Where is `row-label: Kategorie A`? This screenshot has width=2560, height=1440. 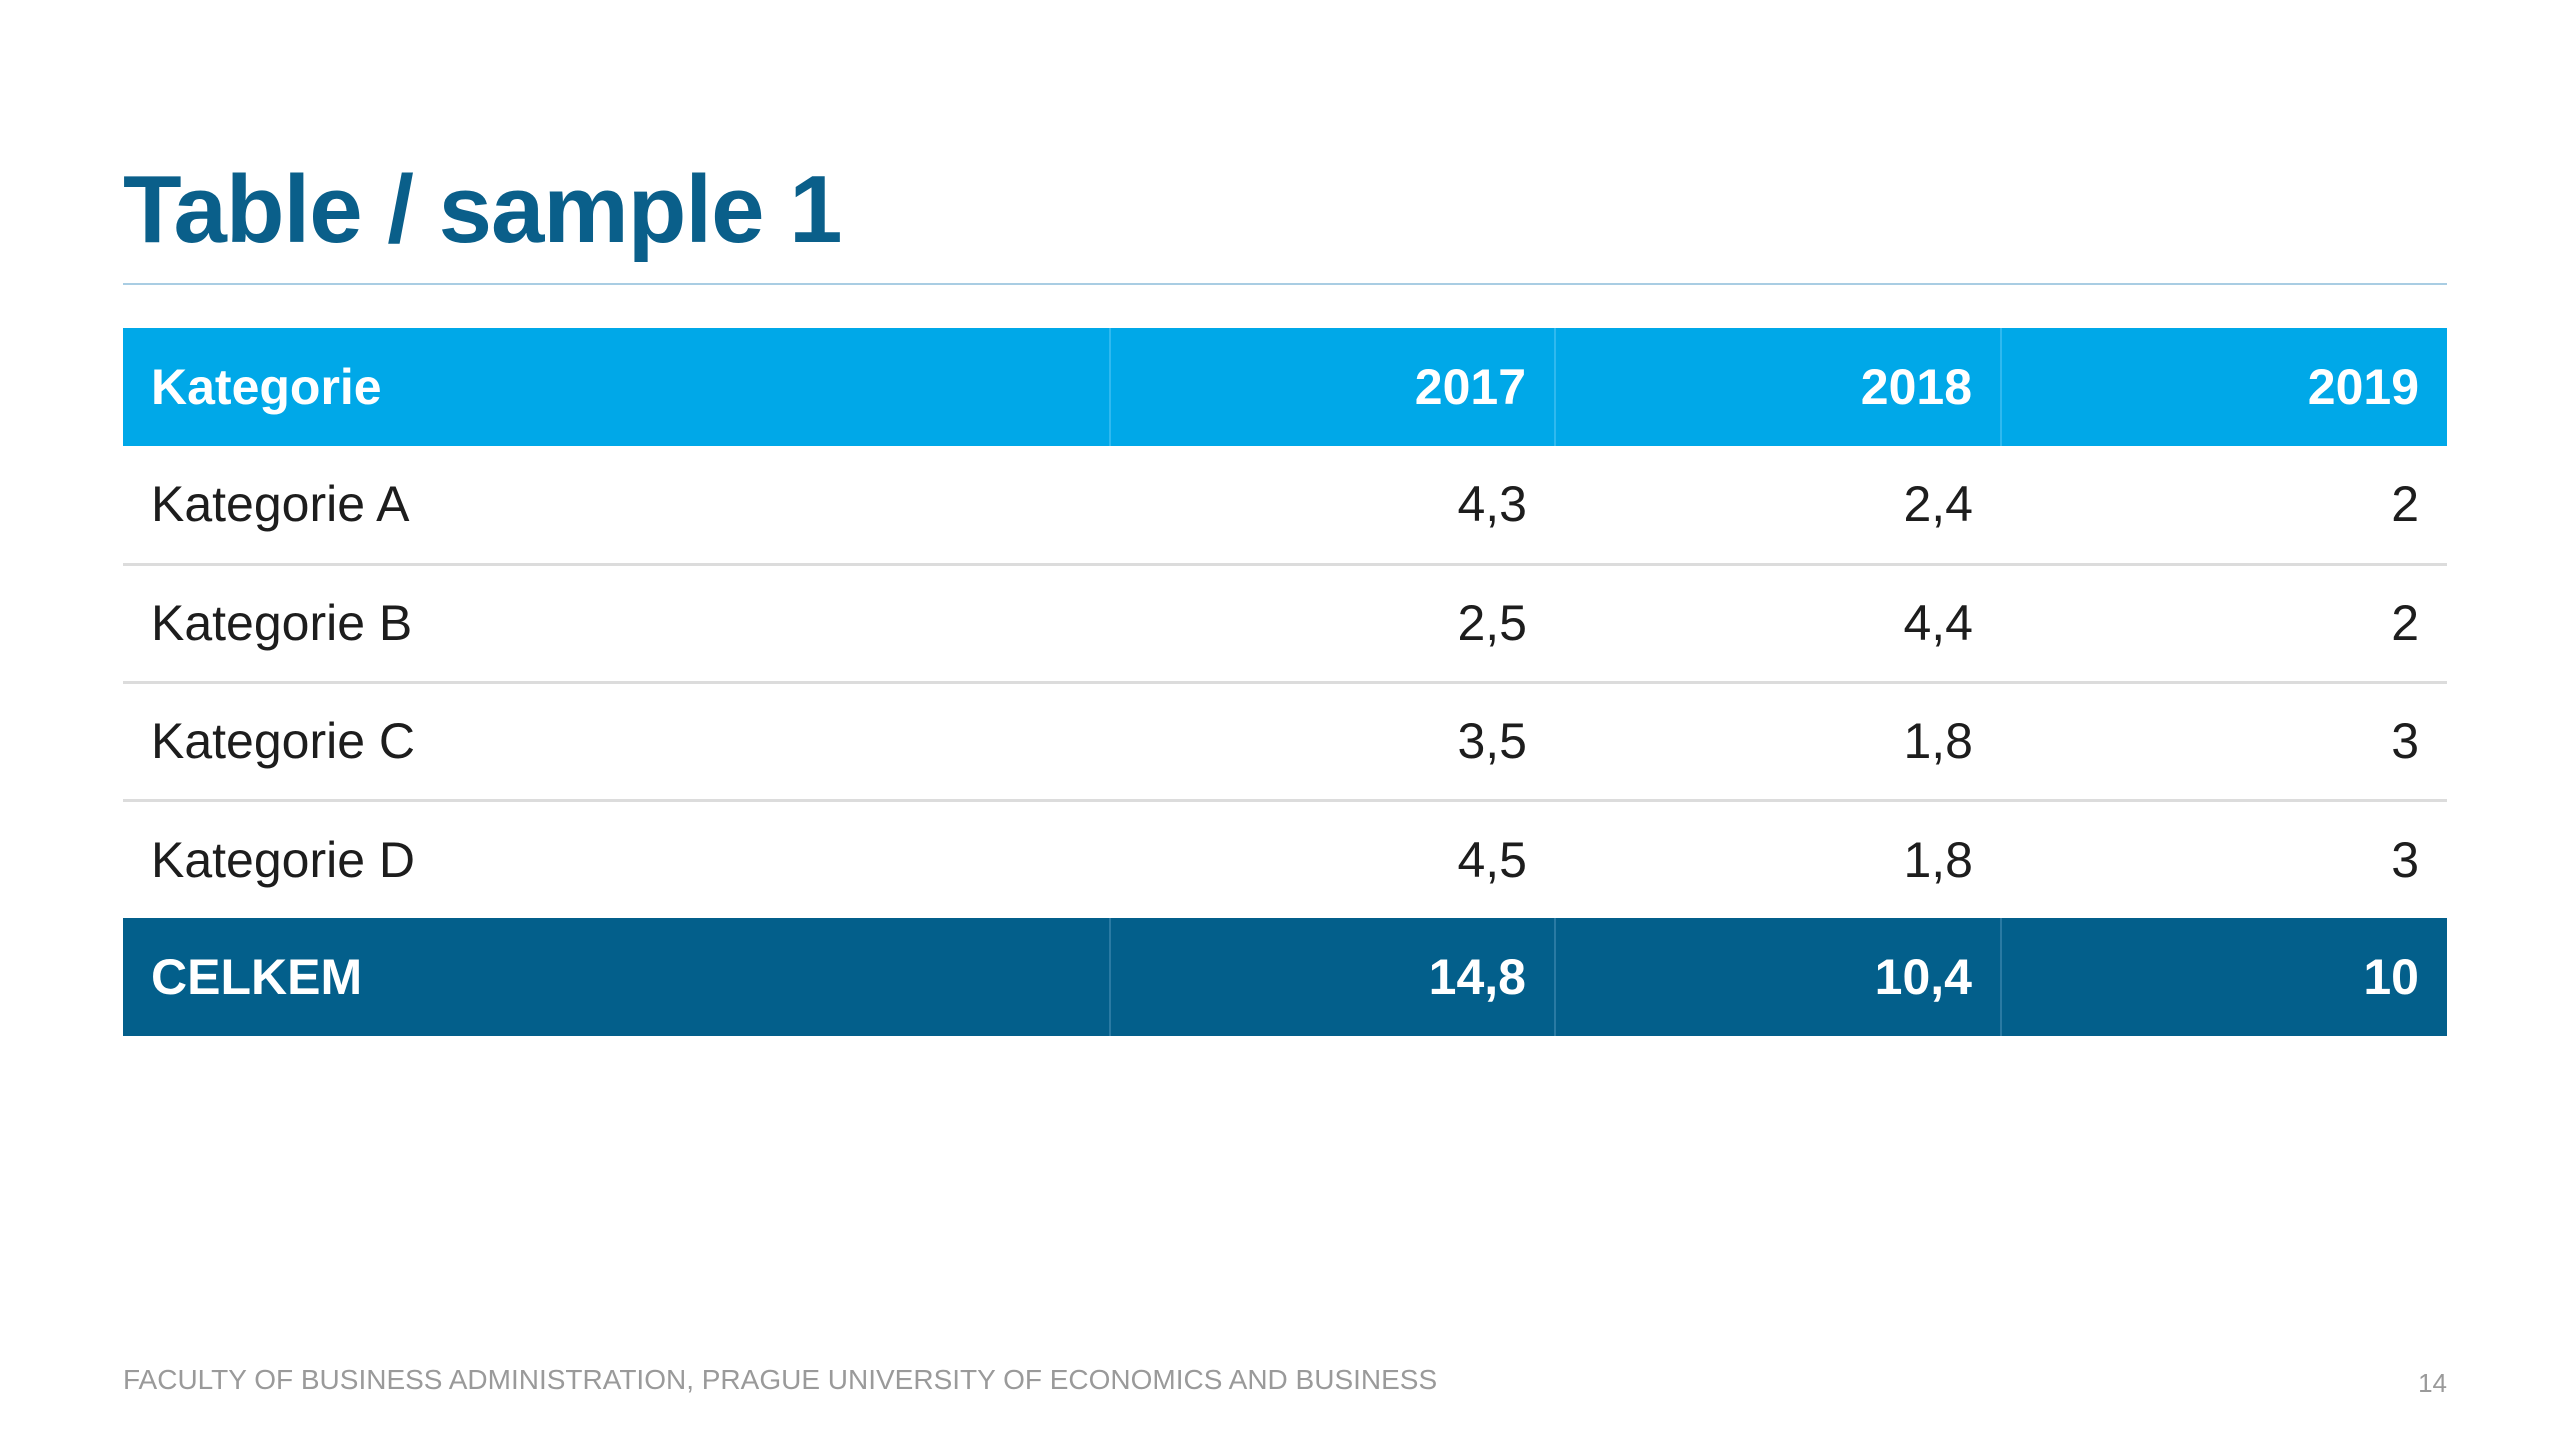
row-label: Kategorie A is located at coordinates (616, 506).